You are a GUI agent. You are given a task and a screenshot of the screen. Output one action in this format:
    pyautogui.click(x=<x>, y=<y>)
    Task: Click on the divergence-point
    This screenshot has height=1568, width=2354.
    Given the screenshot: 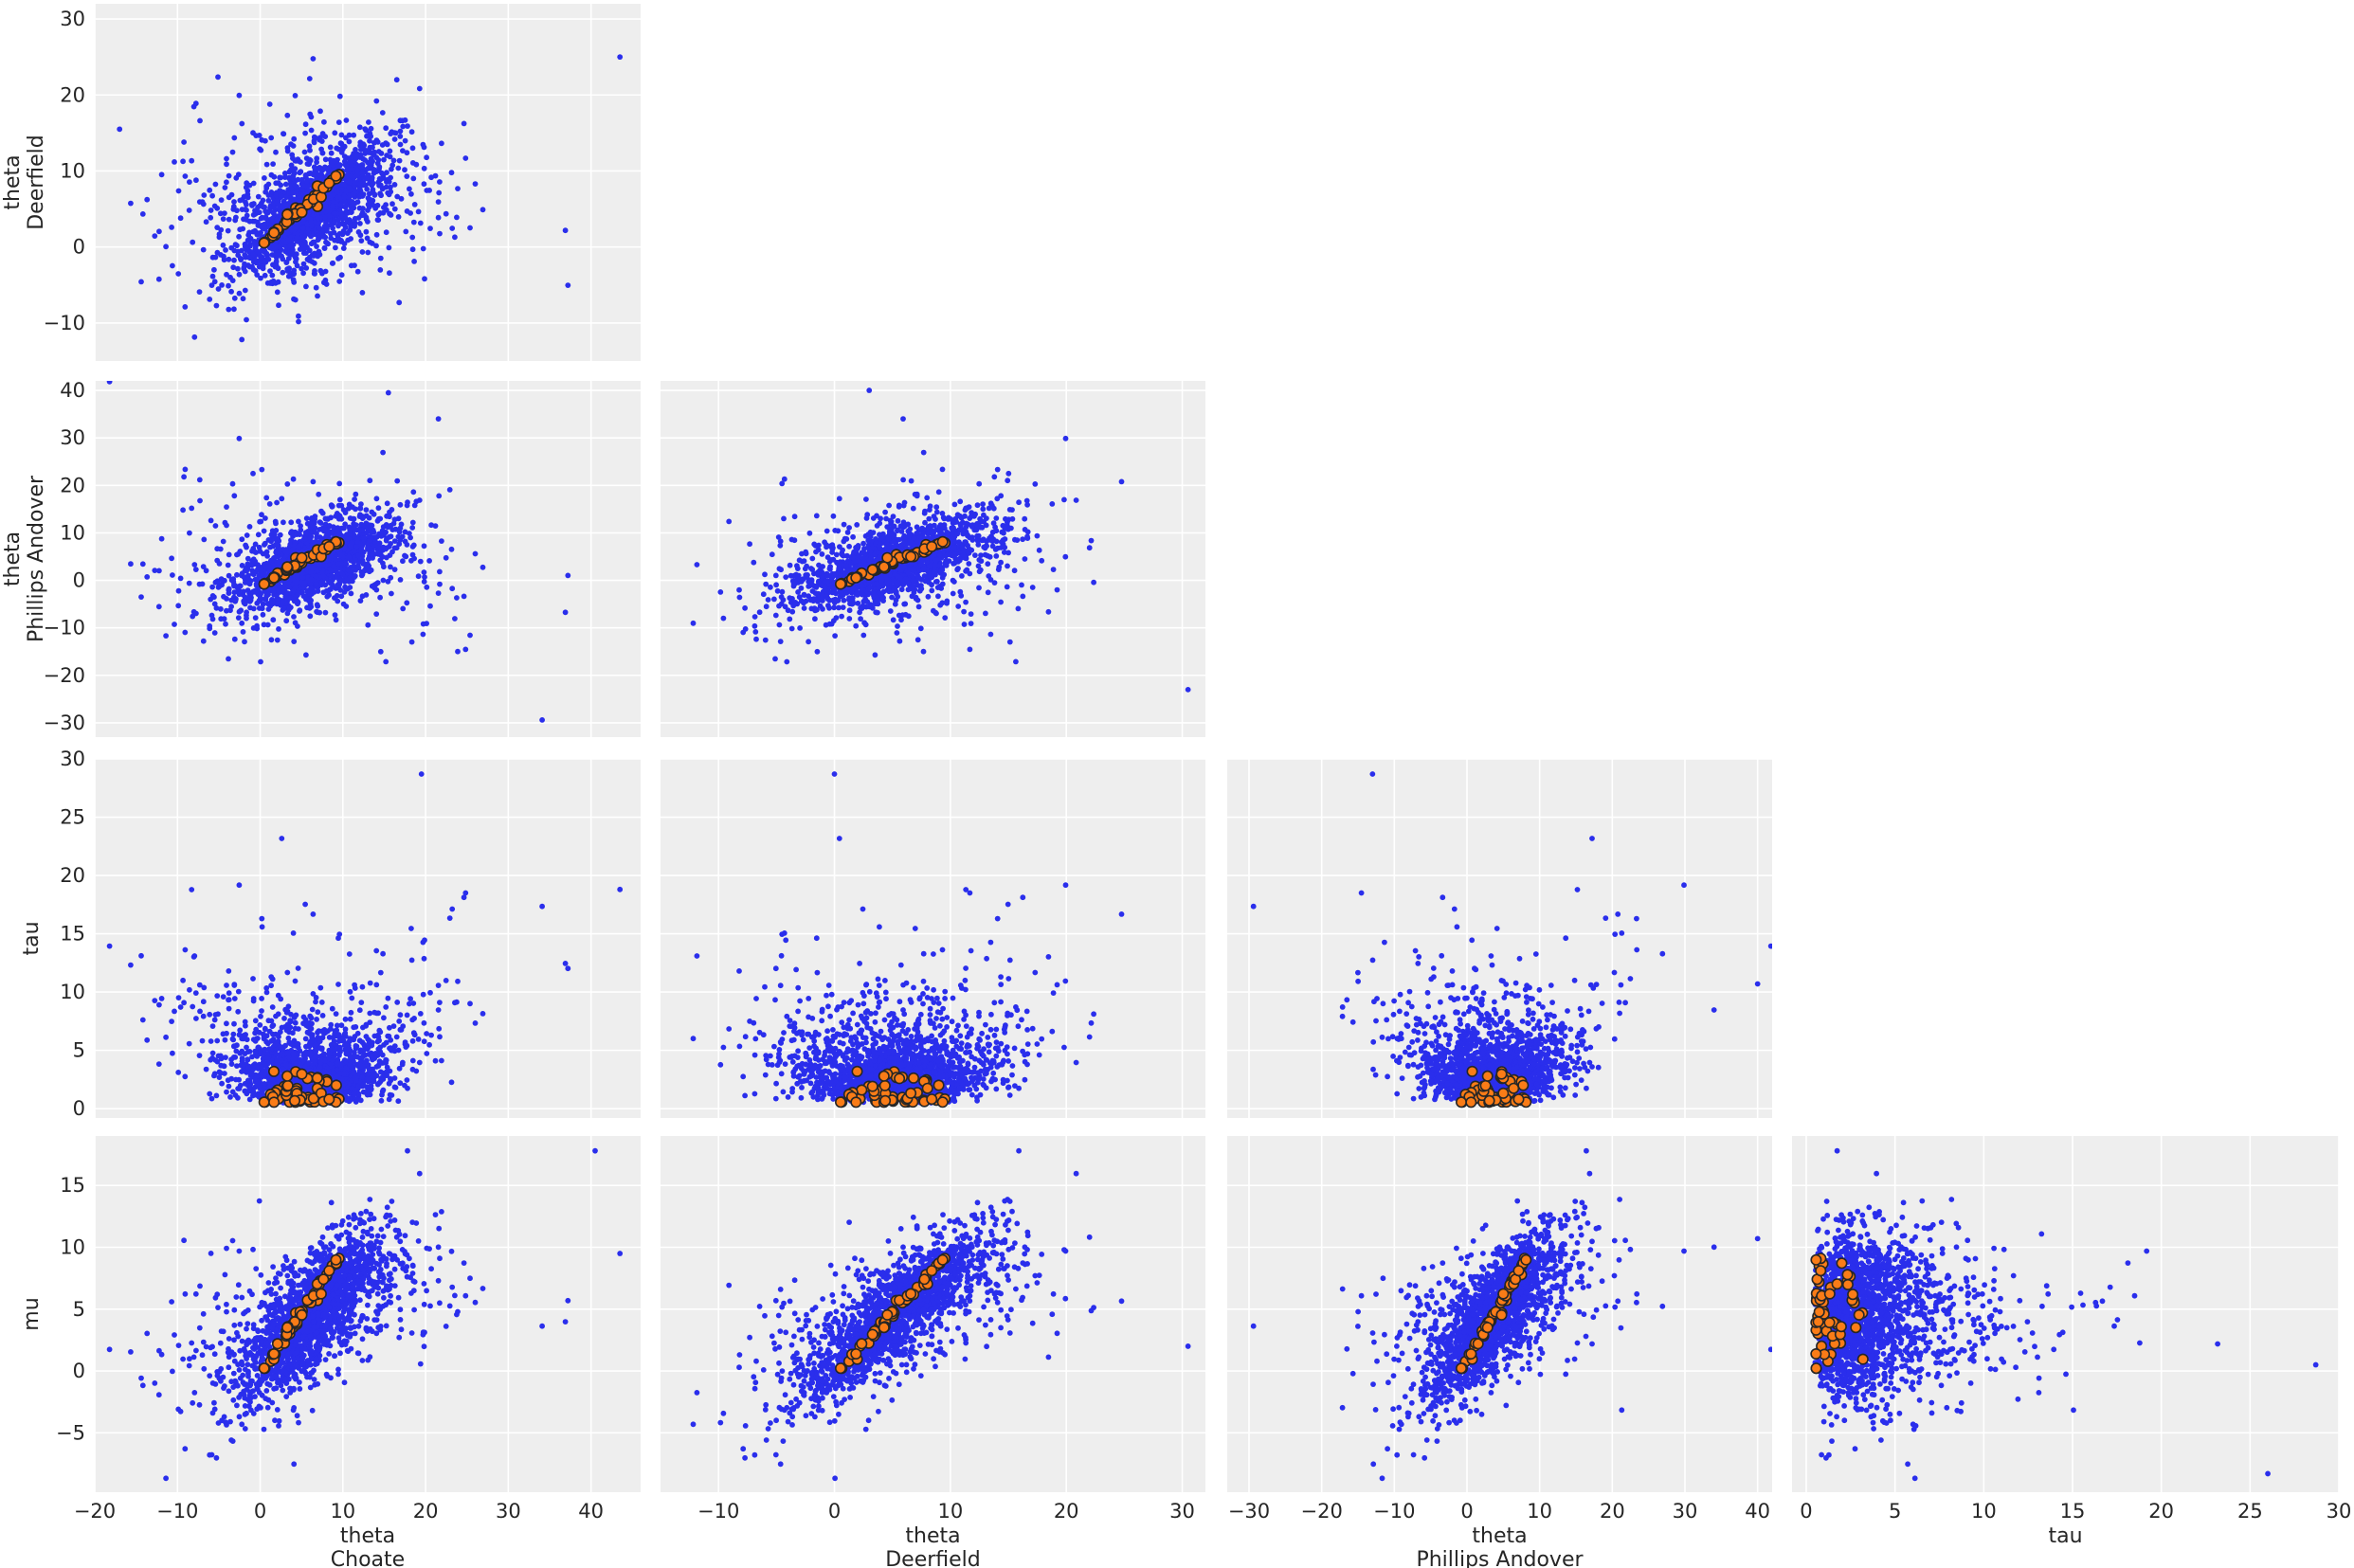 What is the action you would take?
    pyautogui.click(x=264, y=243)
    